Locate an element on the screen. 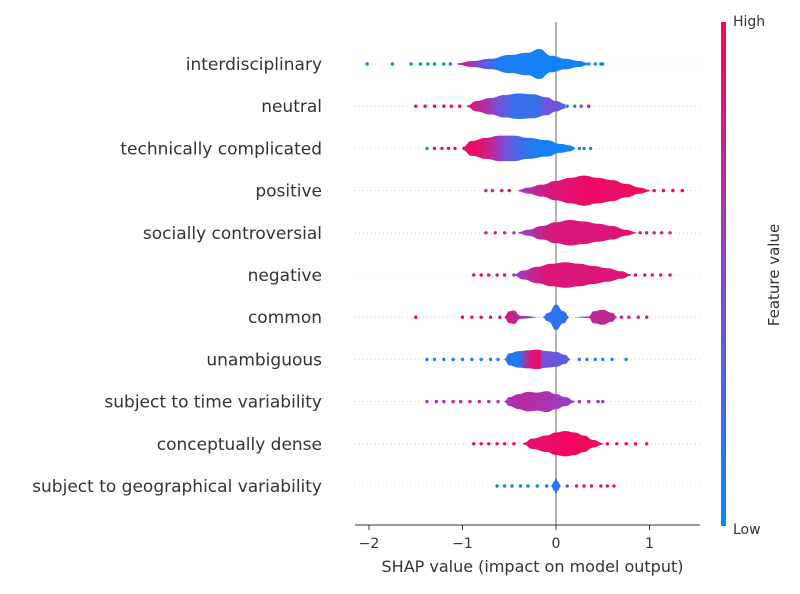 This screenshot has width=800, height=594. x-ticks: −2 −1 0 1 is located at coordinates (506, 538).